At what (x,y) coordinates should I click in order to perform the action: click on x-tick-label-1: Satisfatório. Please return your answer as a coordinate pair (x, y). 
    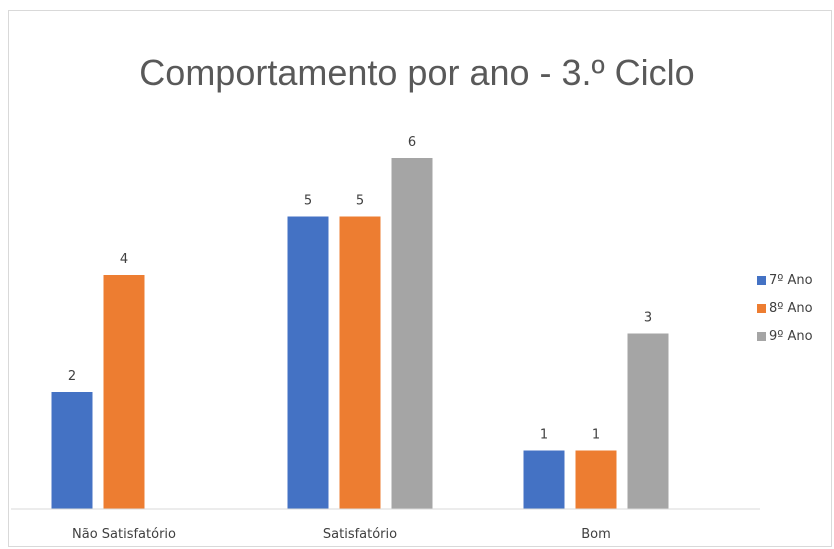
    Looking at the image, I should click on (360, 534).